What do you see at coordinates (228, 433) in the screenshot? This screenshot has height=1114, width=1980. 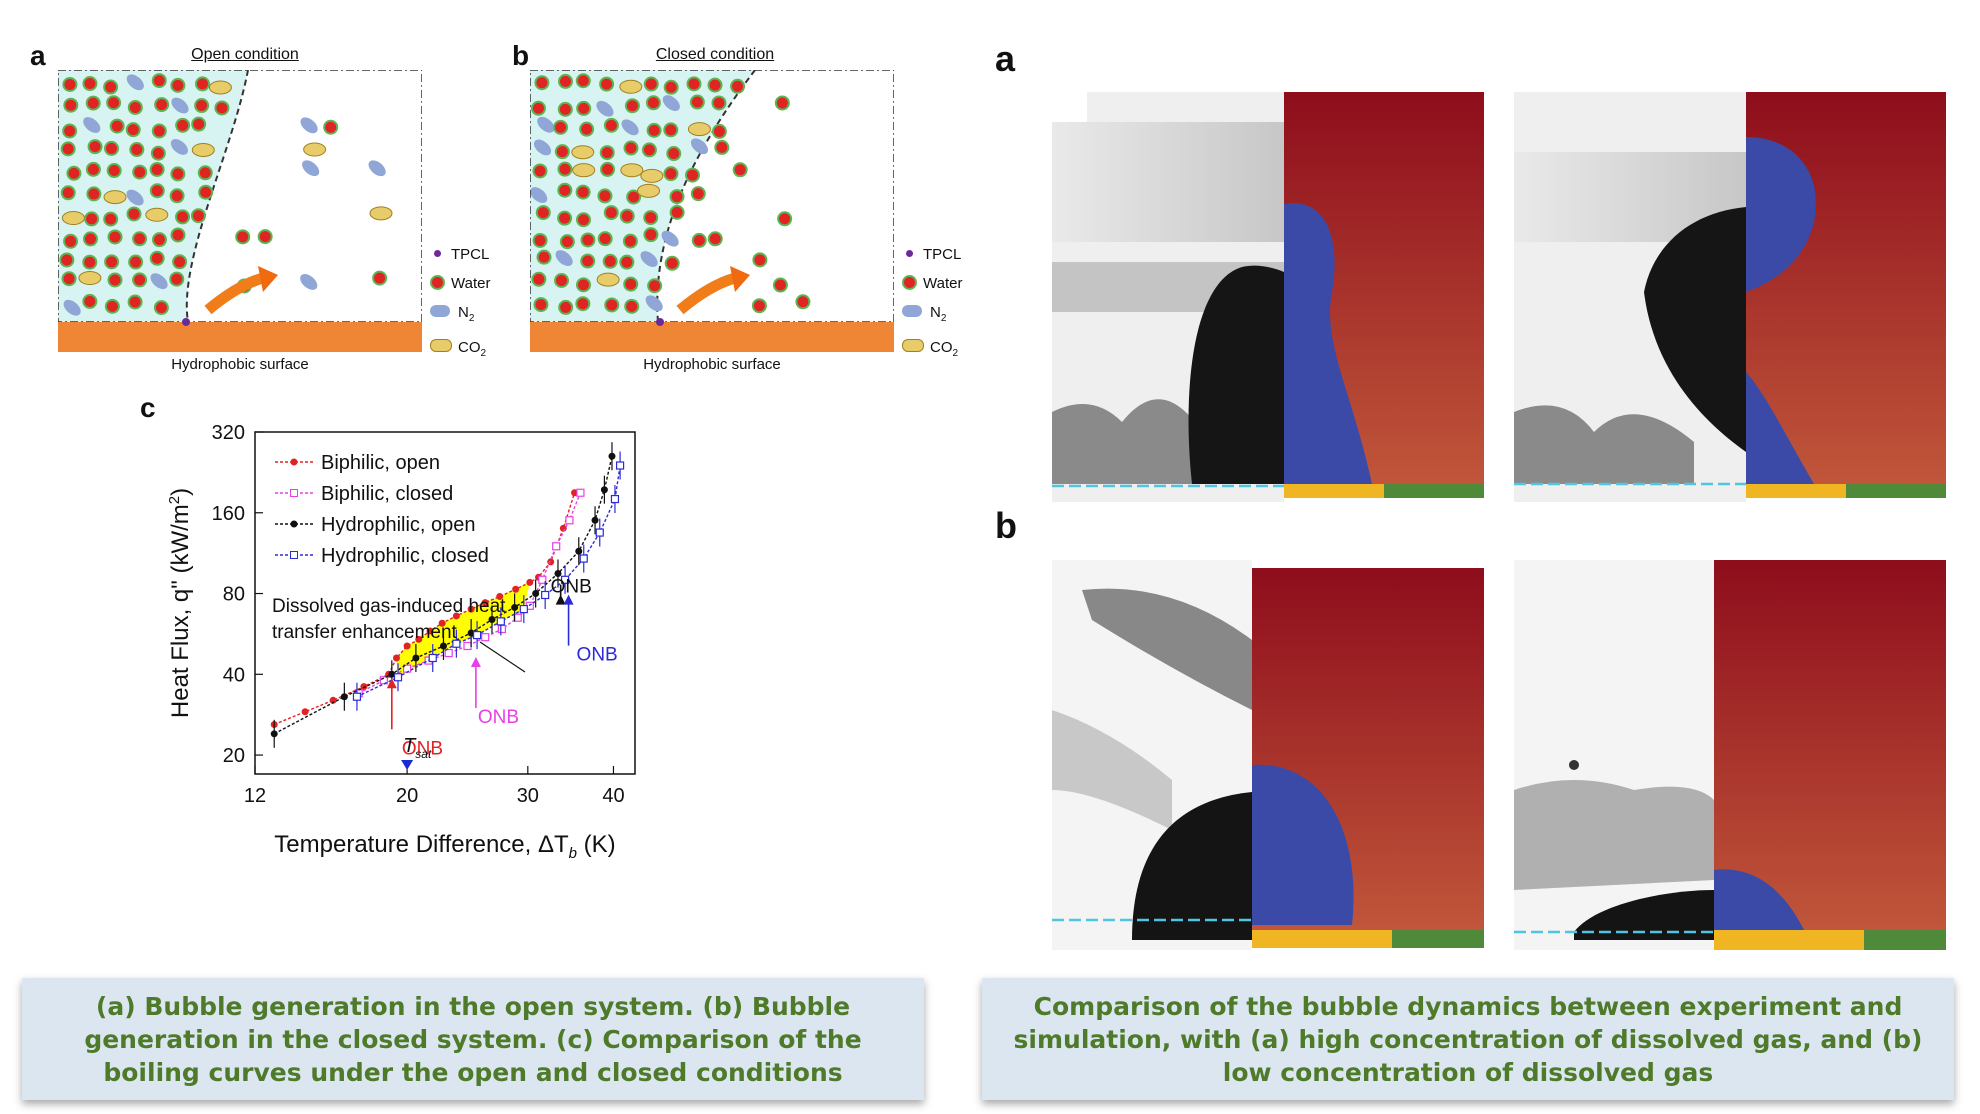 I see `y-tick-label: 320` at bounding box center [228, 433].